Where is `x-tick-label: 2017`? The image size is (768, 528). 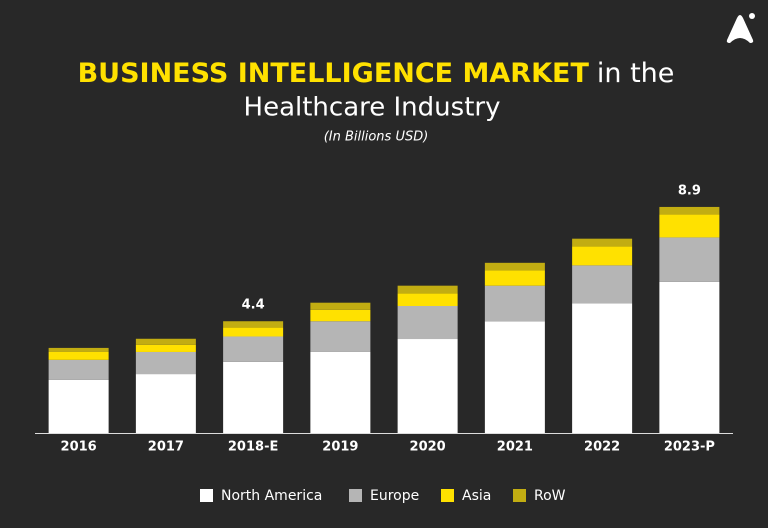
x-tick-label: 2017 is located at coordinates (166, 447).